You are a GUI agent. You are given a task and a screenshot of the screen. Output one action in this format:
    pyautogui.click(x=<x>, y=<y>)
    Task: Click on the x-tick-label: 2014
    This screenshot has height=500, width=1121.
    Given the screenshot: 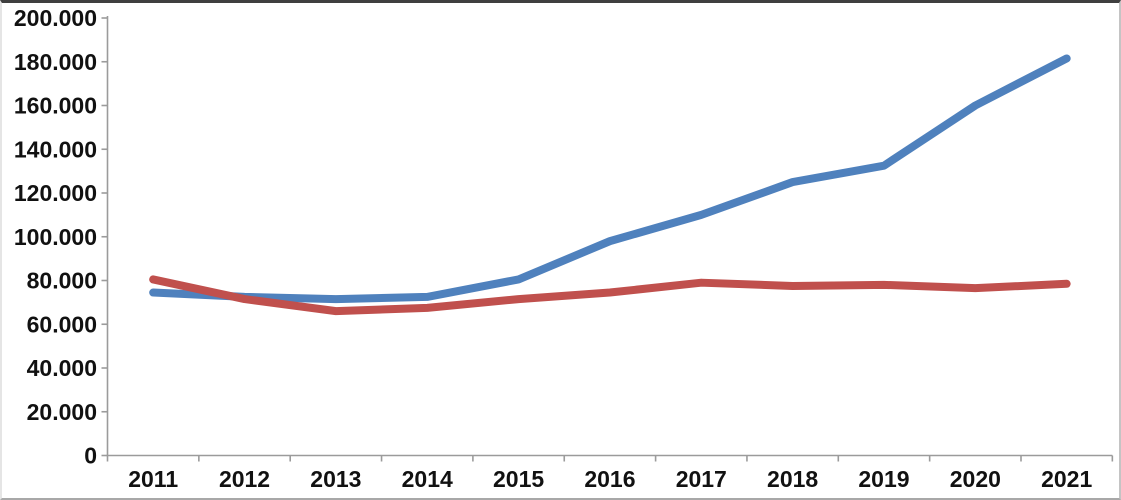 What is the action you would take?
    pyautogui.click(x=427, y=479)
    